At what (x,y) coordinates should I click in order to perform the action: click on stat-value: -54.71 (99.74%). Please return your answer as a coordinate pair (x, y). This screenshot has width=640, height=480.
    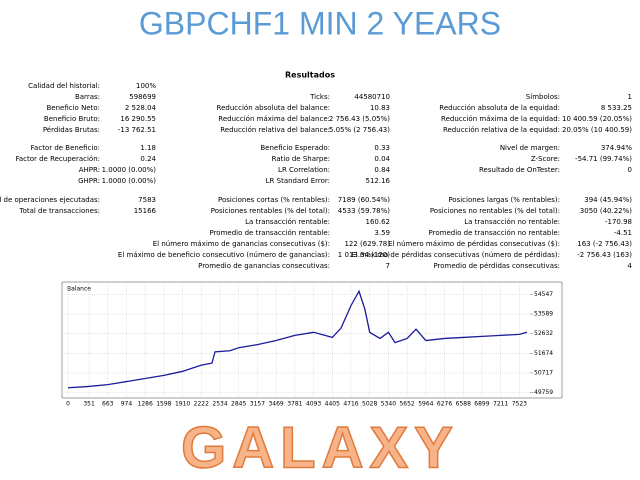
    Looking at the image, I should click on (603, 159).